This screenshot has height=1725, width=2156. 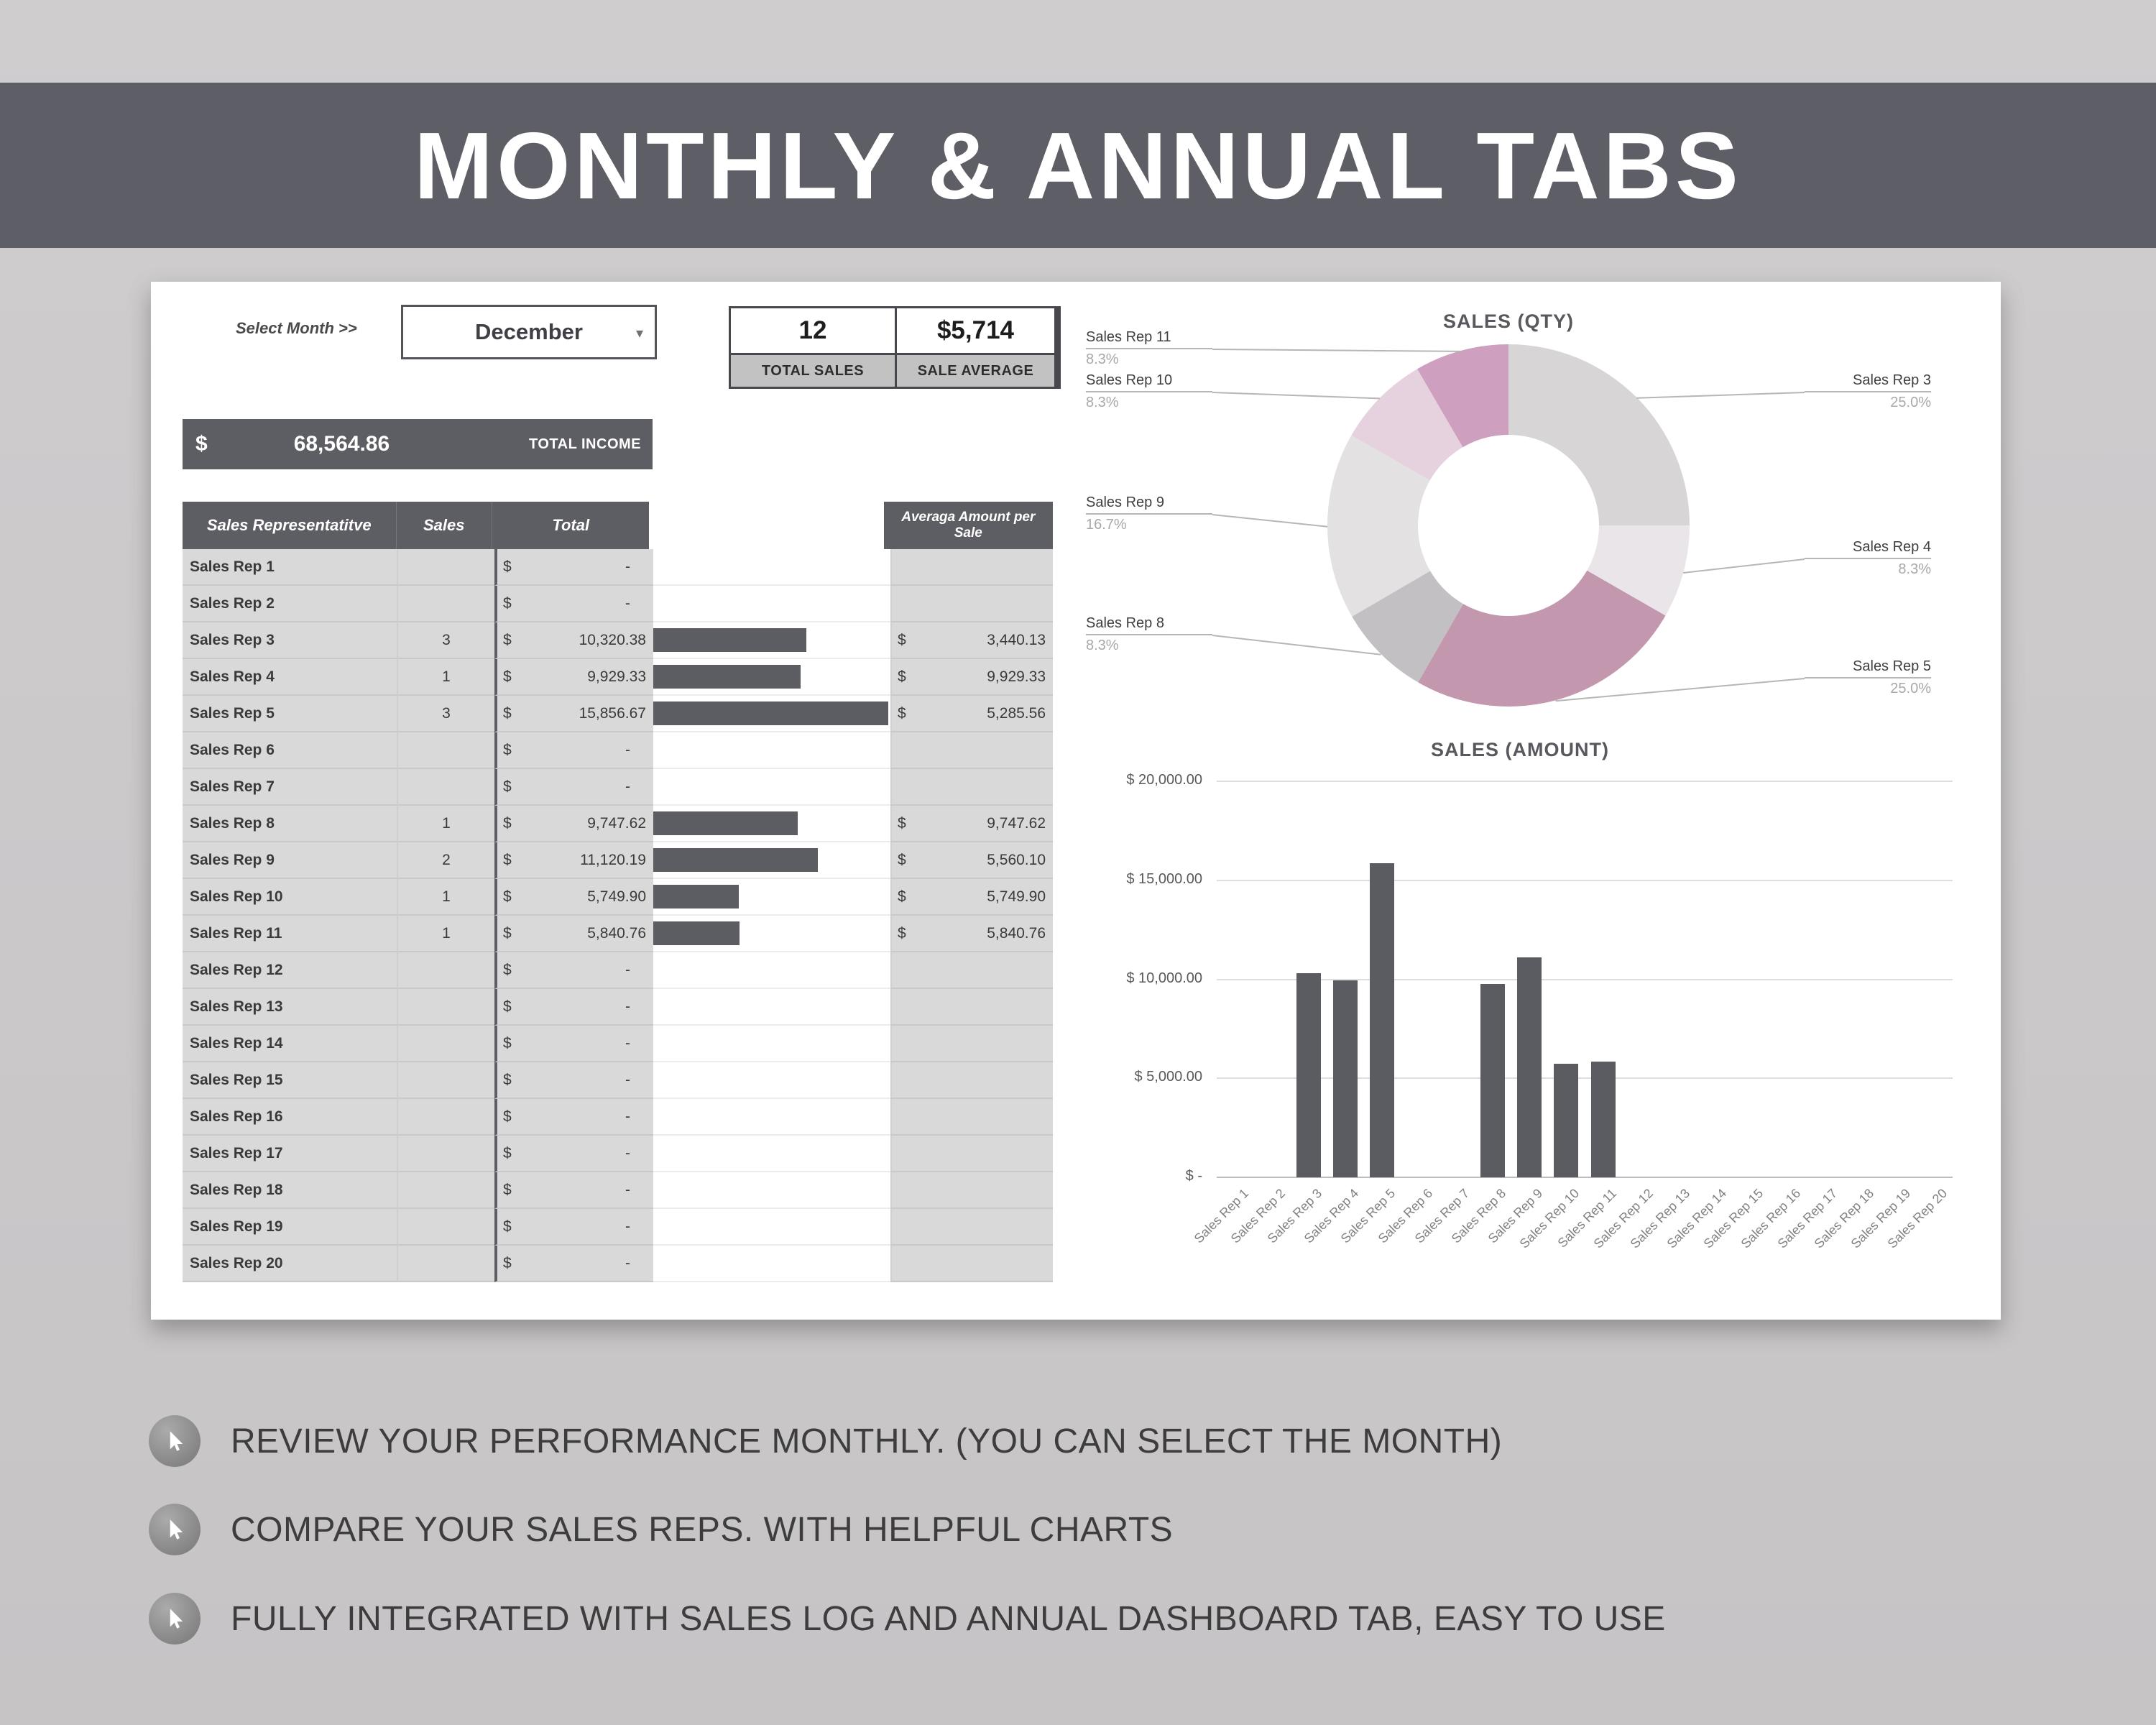 What do you see at coordinates (291, 1227) in the screenshot?
I see `cell-rep: Sales Rep 19` at bounding box center [291, 1227].